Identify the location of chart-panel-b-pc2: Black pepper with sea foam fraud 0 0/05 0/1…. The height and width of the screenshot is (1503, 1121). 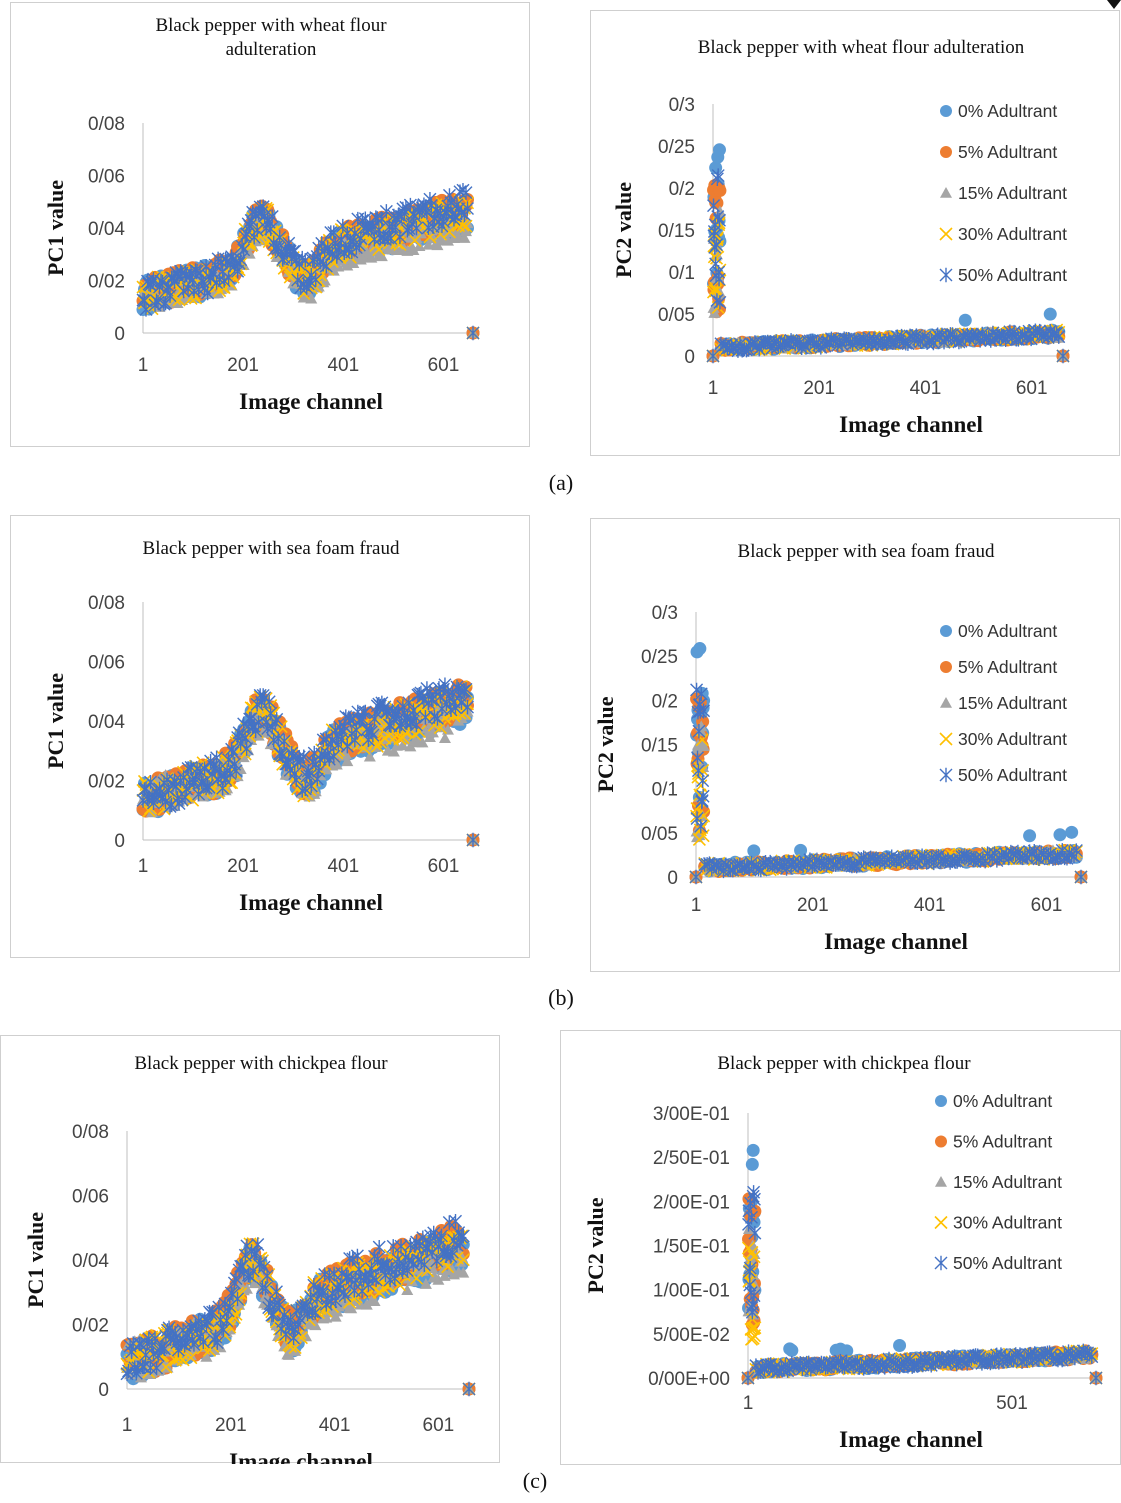
(855, 745).